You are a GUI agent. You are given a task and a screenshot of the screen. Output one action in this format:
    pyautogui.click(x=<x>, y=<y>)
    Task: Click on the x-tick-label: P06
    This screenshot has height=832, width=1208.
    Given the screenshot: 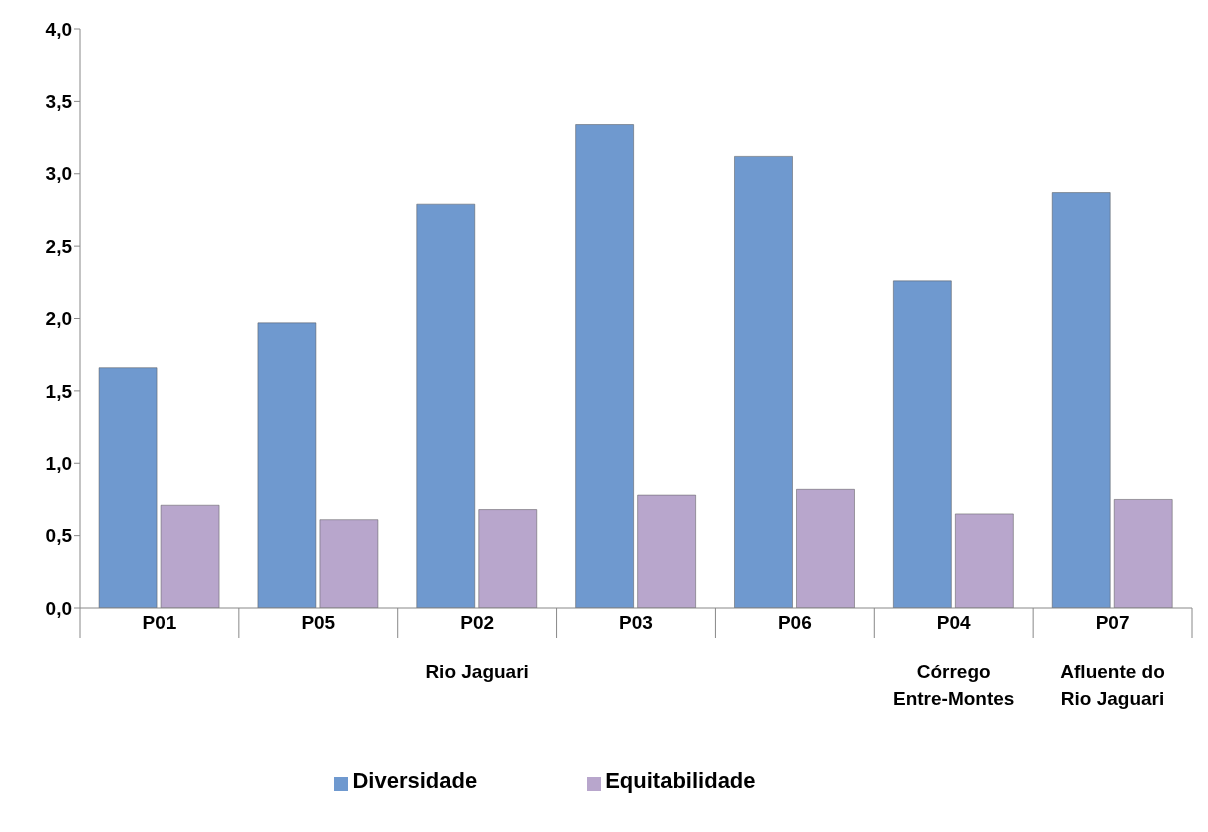 What is the action you would take?
    pyautogui.click(x=794, y=623)
    